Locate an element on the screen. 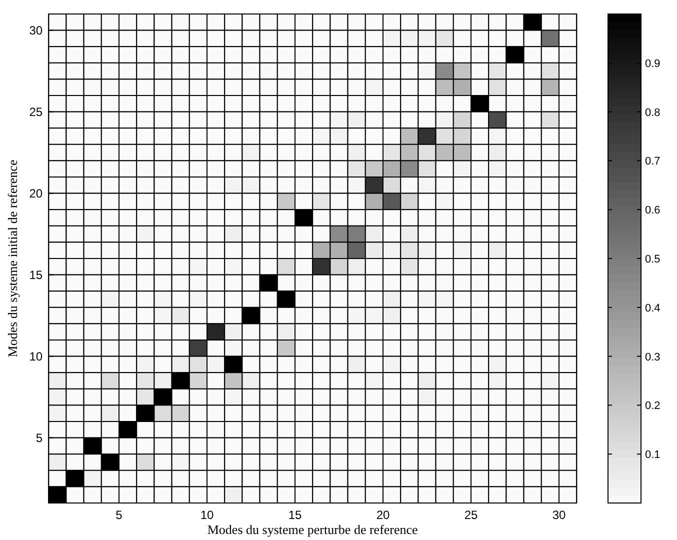  y-tick-label: 25 is located at coordinates (36, 111).